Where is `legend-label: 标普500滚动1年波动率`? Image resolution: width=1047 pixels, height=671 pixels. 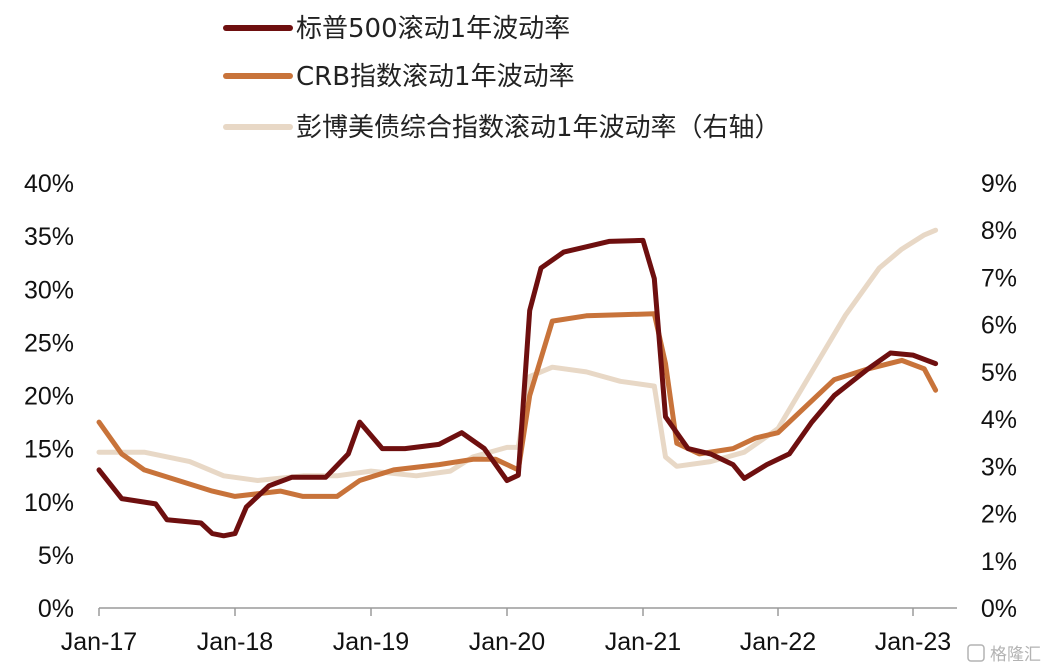
legend-label: 标普500滚动1年波动率 is located at coordinates (433, 29).